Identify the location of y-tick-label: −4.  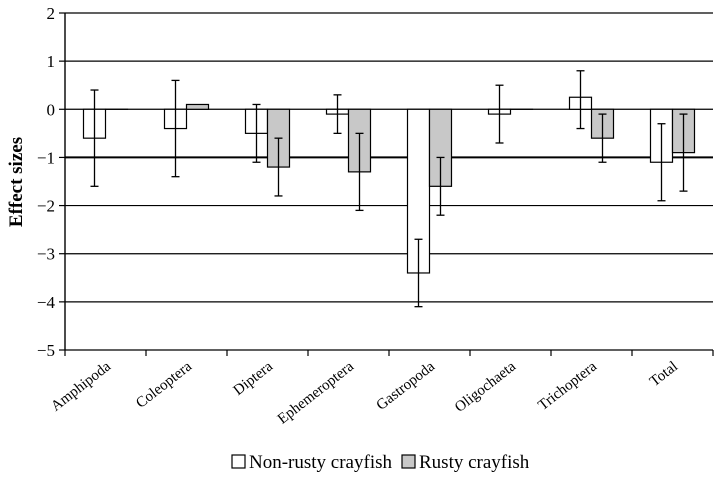
(46, 302).